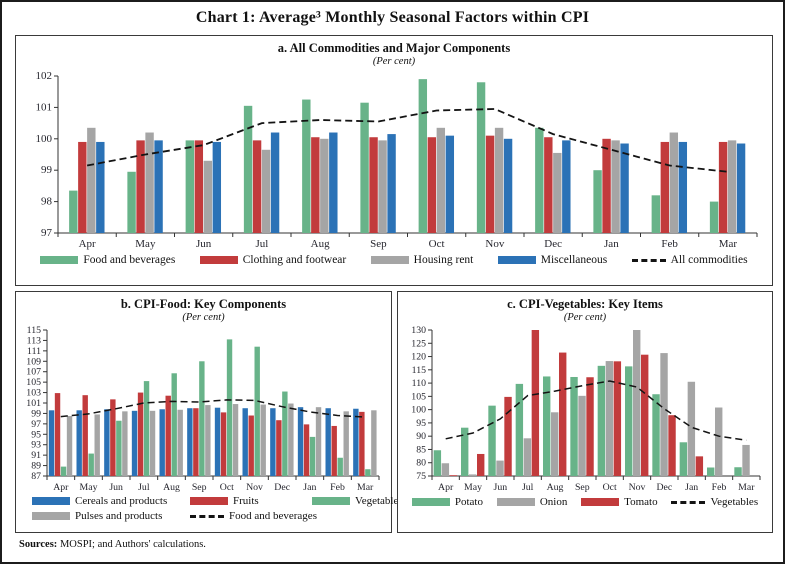 The height and width of the screenshot is (564, 785). I want to click on panel-a-unit-label: (Per cent), so click(394, 61).